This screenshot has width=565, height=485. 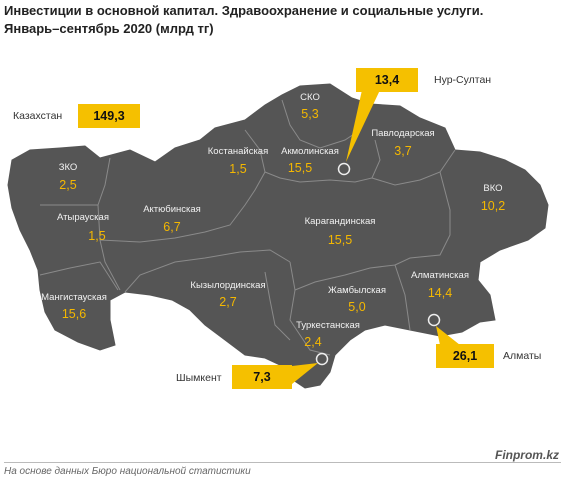 What do you see at coordinates (109, 116) in the screenshot?
I see `country-total-box: 149,3` at bounding box center [109, 116].